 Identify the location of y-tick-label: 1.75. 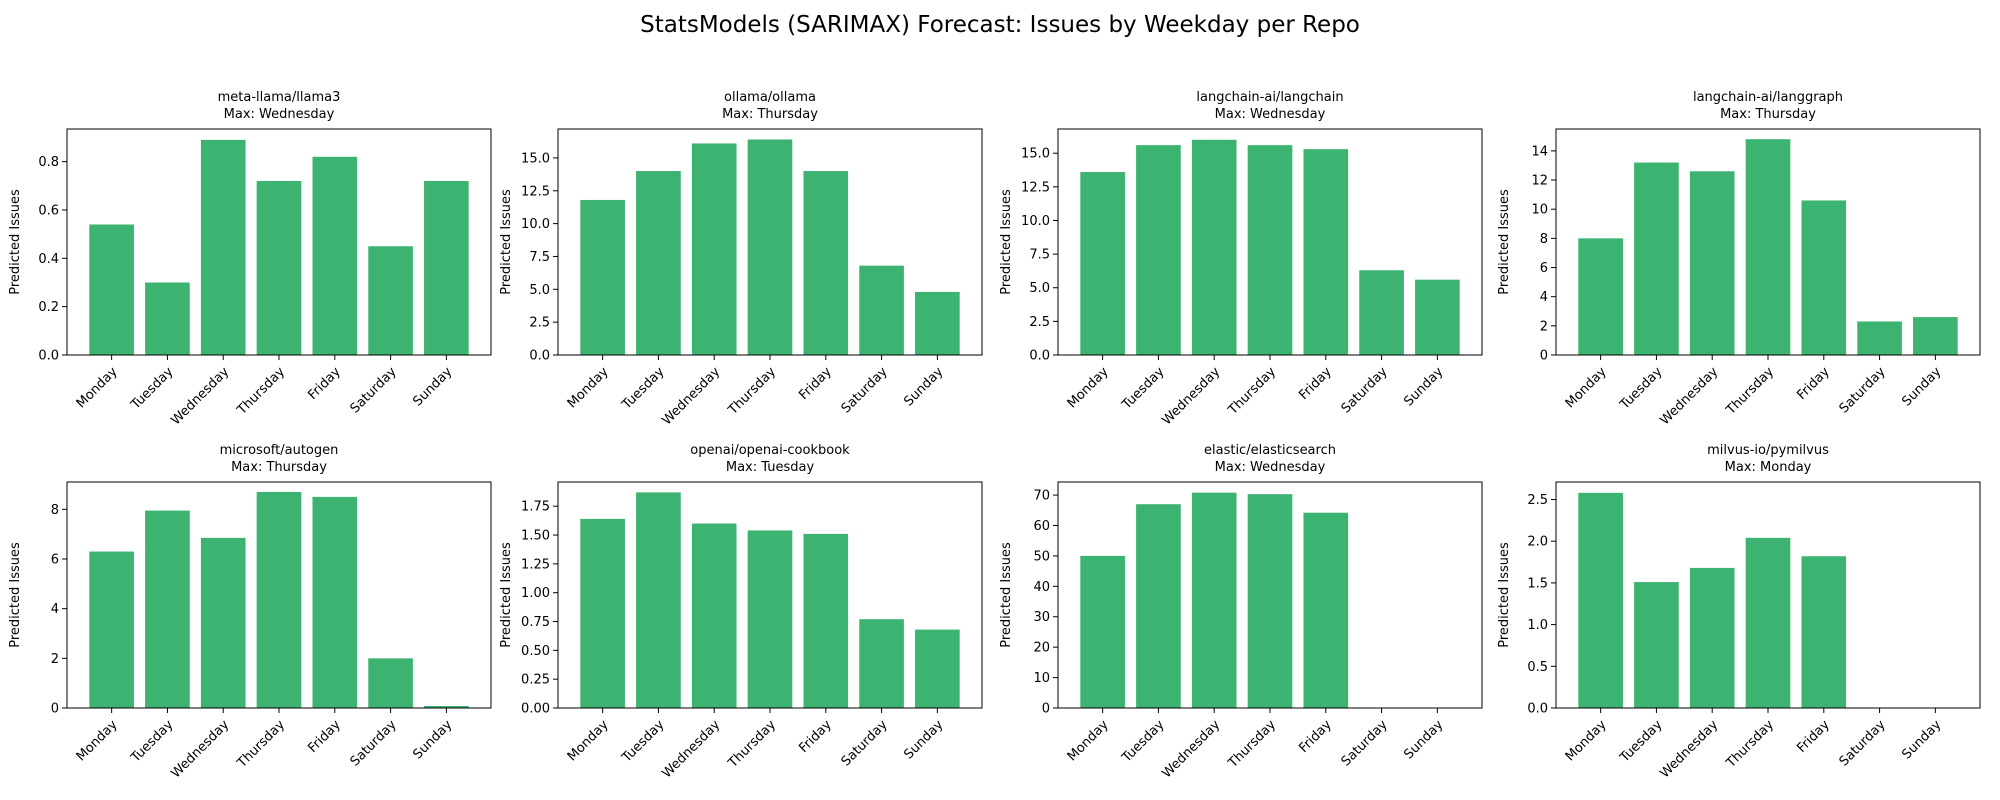
(535, 507).